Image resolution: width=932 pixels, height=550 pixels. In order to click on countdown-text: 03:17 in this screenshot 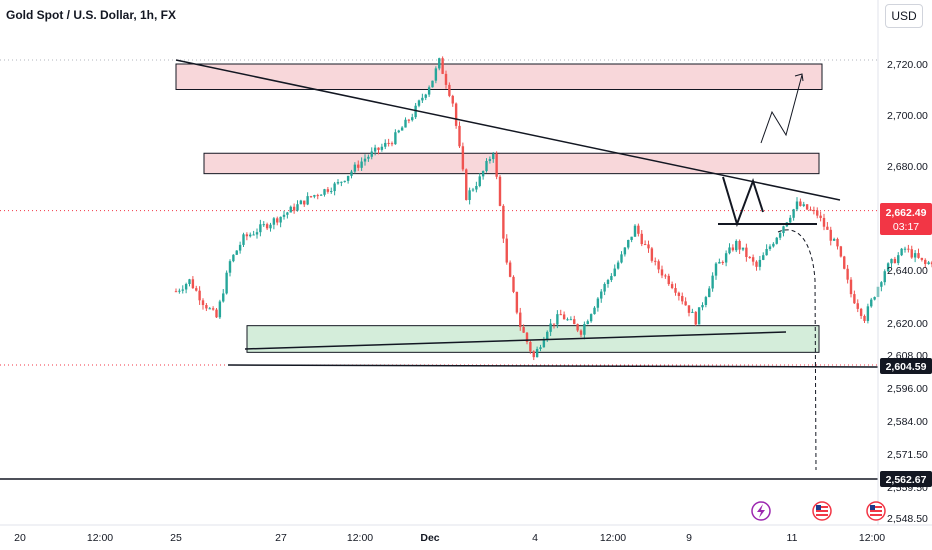, I will do `click(906, 227)`.